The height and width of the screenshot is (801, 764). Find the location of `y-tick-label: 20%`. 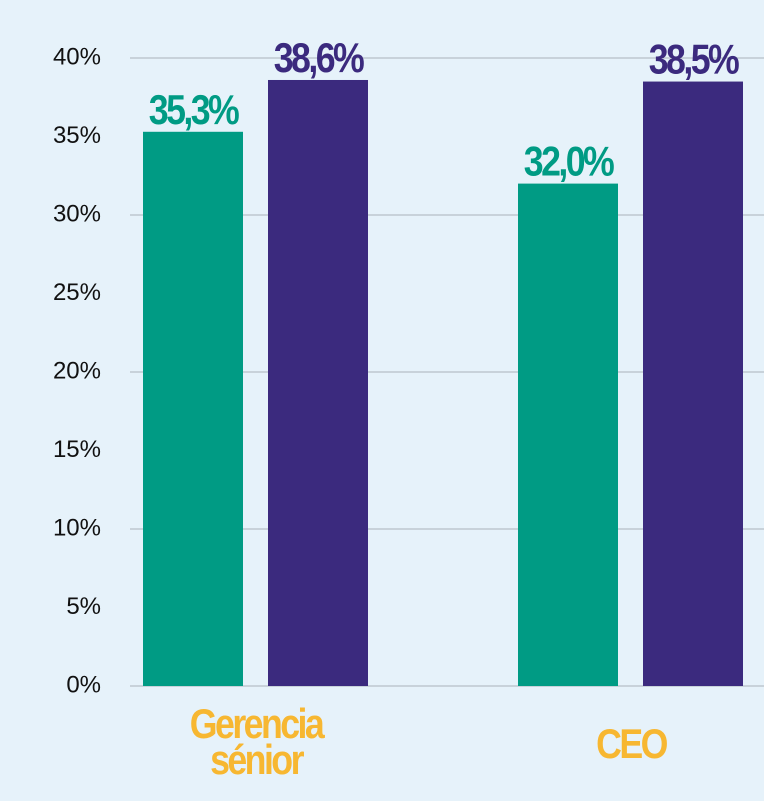

y-tick-label: 20% is located at coordinates (77, 370).